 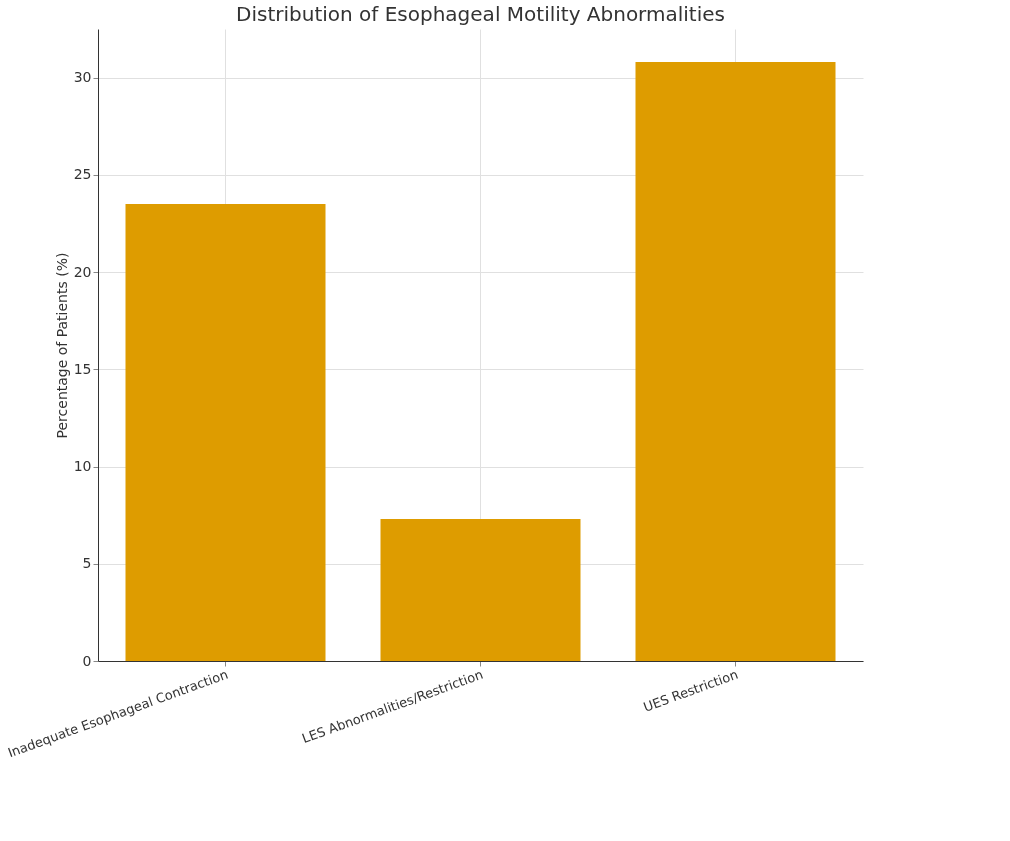 What do you see at coordinates (61, 345) in the screenshot?
I see `y-axis-title: Percentage of Patients (%)` at bounding box center [61, 345].